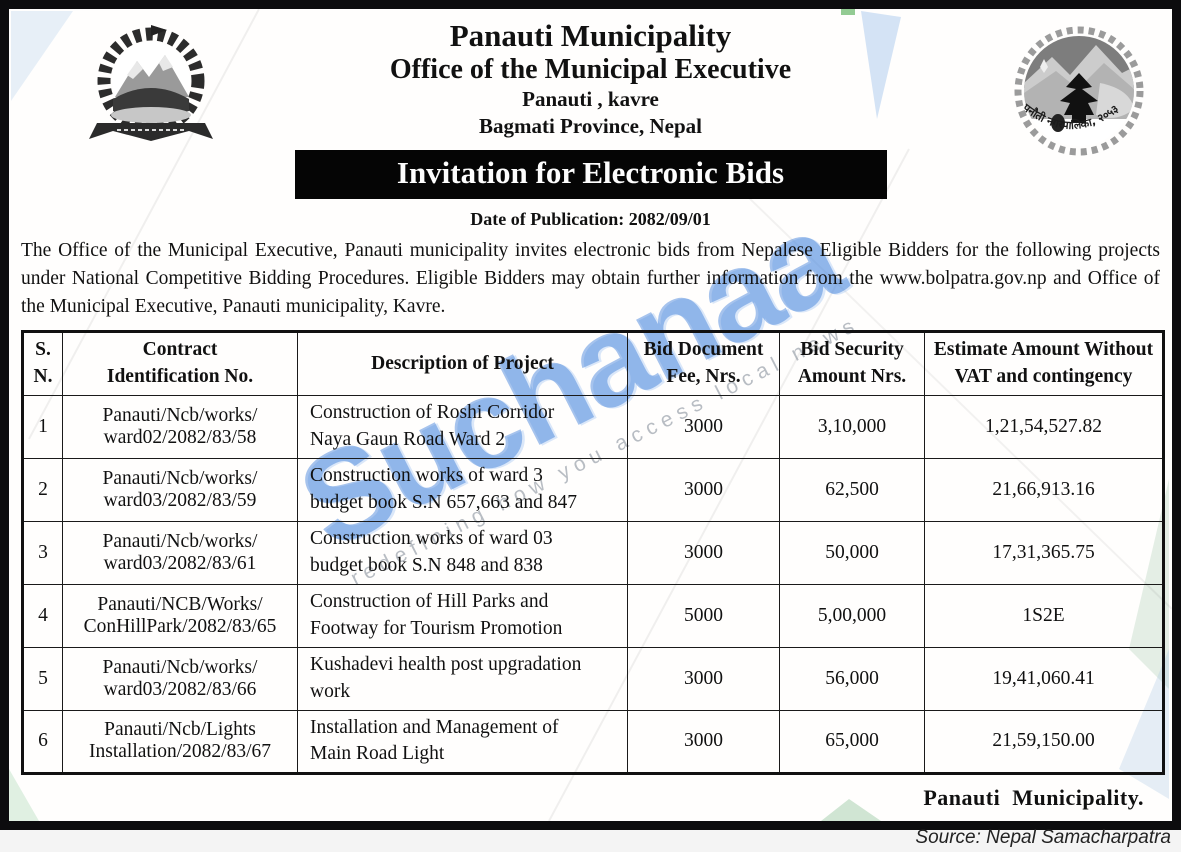  I want to click on cell-serial-number: 1, so click(42, 426).